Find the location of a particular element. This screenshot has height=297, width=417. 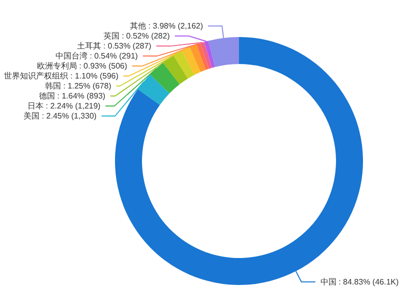

slice-label: 日本 : 2.24% (1,219) is located at coordinates (64, 106).